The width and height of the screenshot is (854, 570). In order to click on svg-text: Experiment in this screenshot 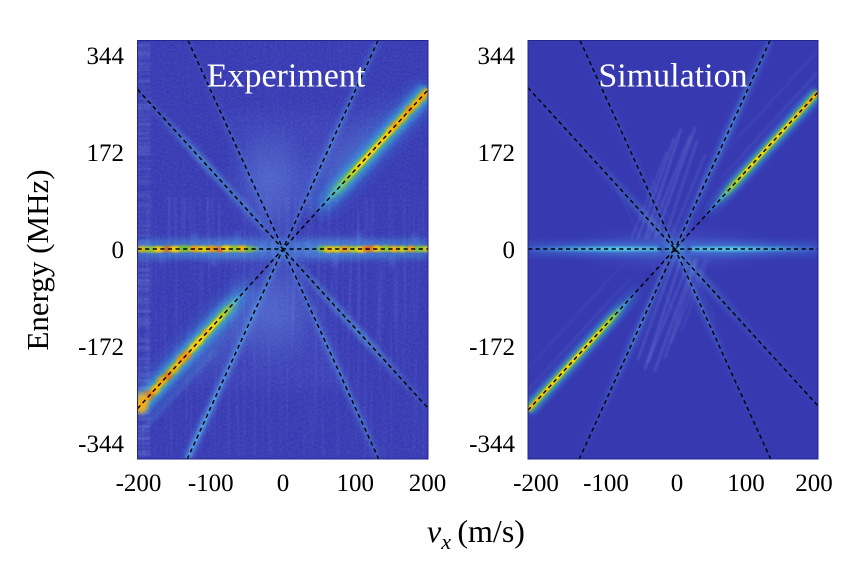, I will do `click(286, 76)`.